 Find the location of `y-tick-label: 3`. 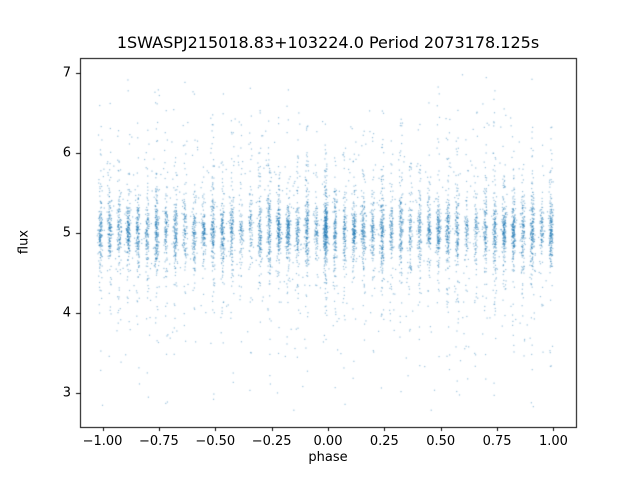

y-tick-label: 3 is located at coordinates (66, 393).